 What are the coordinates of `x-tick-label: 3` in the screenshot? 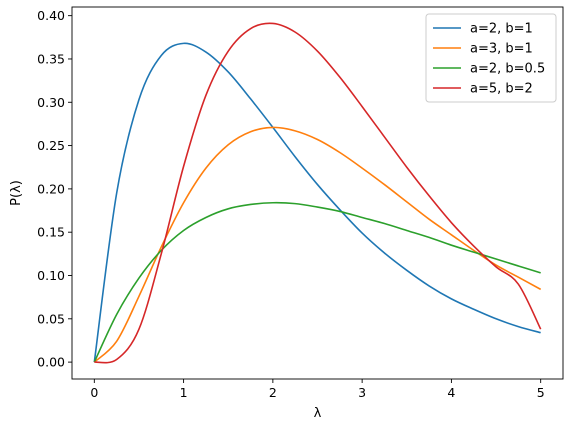 It's located at (362, 392).